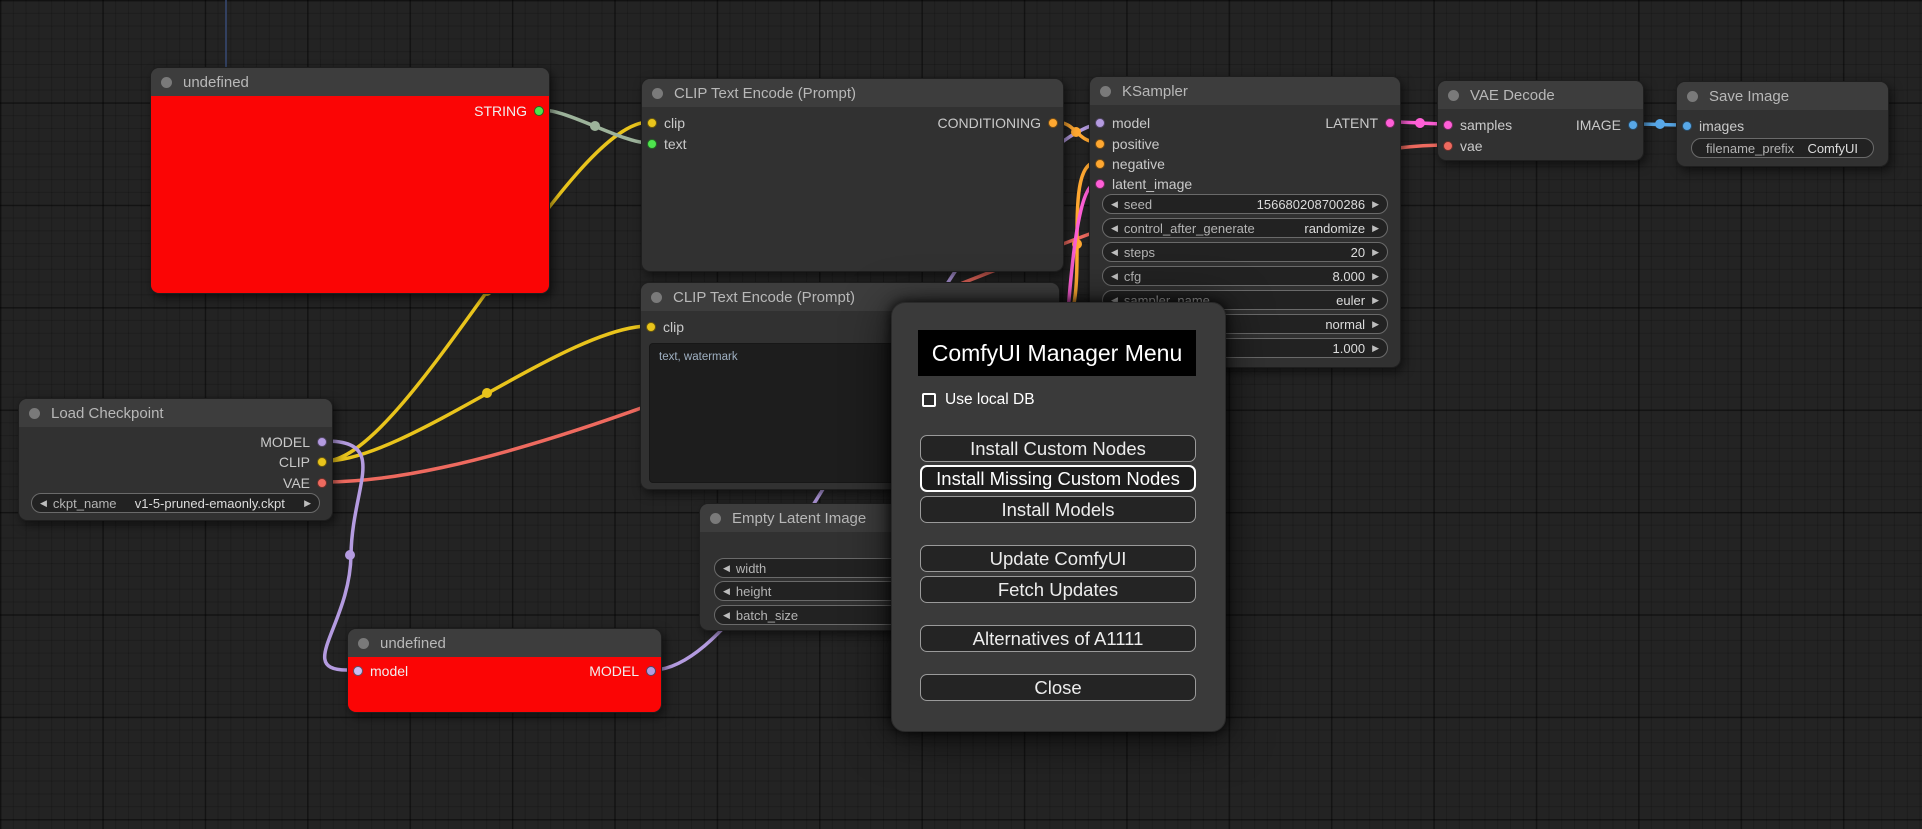  Describe the element at coordinates (1245, 276) in the screenshot. I see `widget-cfg: ◀ cfg 8.000 ▶` at that location.